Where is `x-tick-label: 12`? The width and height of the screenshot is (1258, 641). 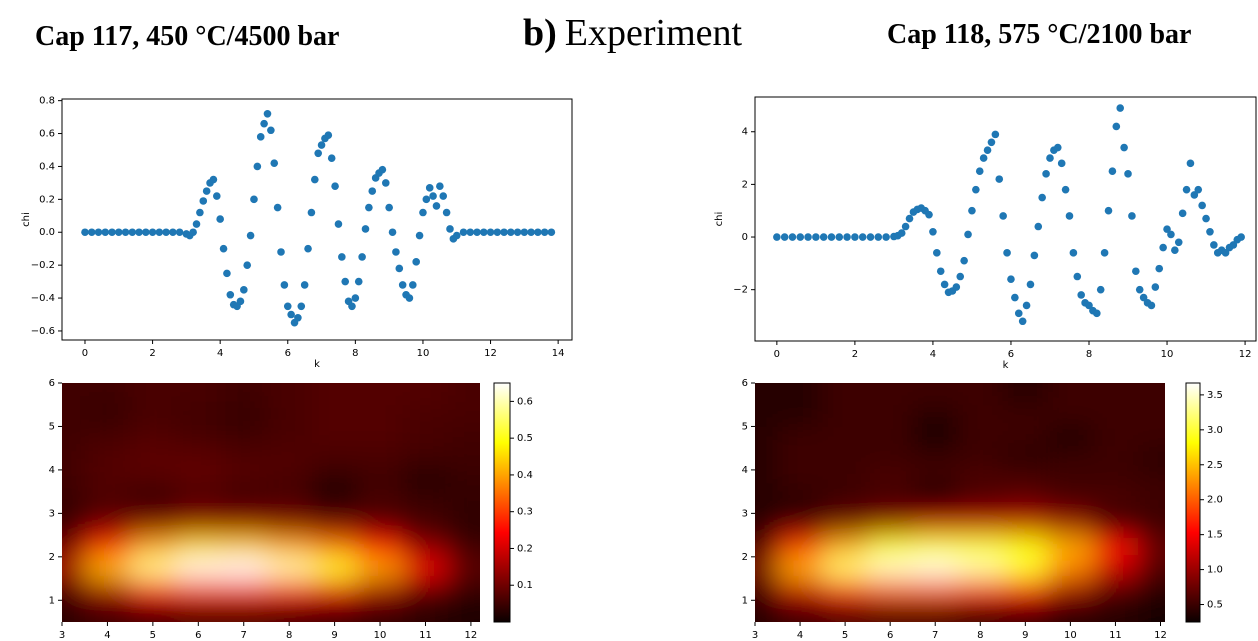 x-tick-label: 12 is located at coordinates (471, 635).